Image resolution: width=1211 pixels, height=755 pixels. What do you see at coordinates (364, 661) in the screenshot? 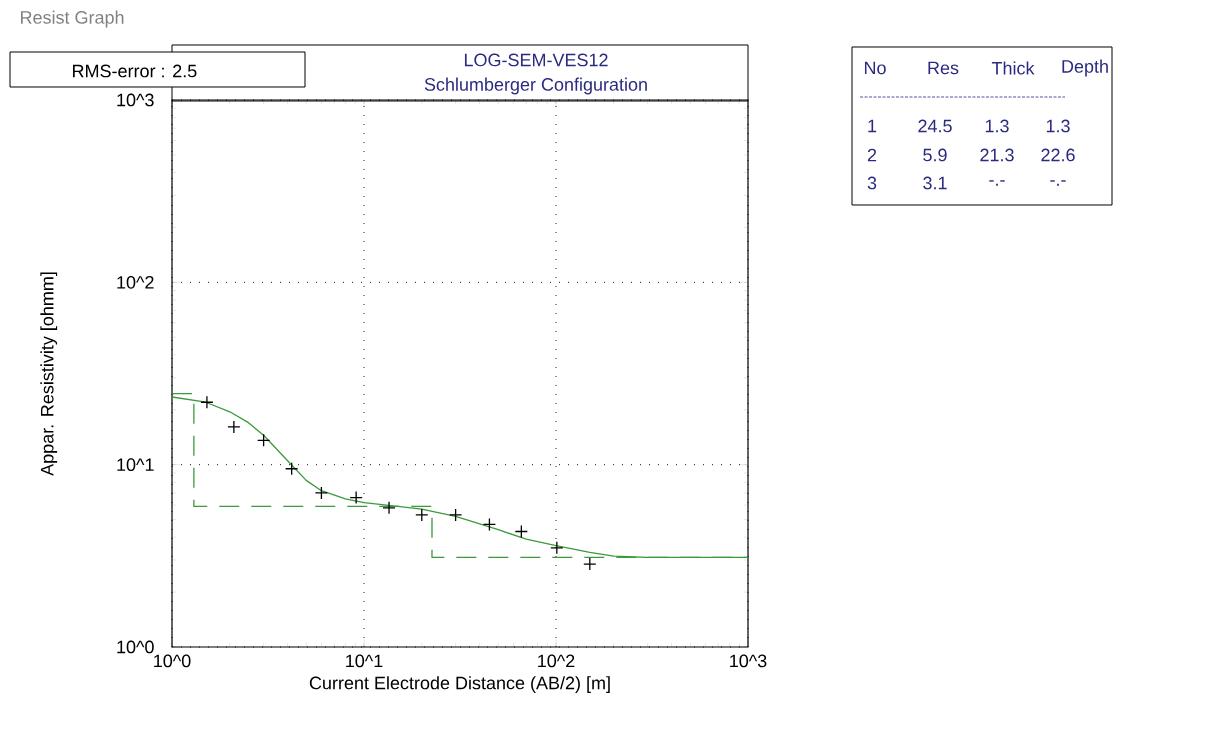
I see `x-tick-label: 10^1` at bounding box center [364, 661].